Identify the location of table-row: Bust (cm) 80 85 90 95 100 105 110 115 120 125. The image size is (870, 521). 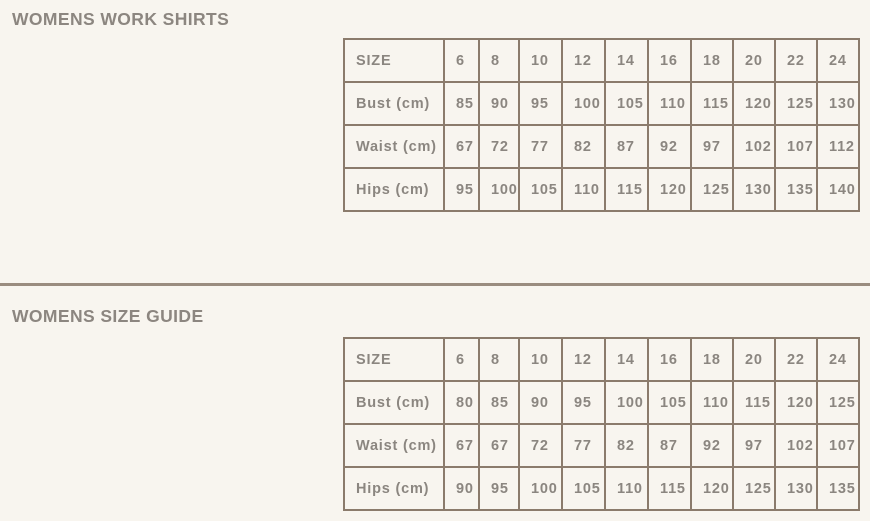
(601, 402).